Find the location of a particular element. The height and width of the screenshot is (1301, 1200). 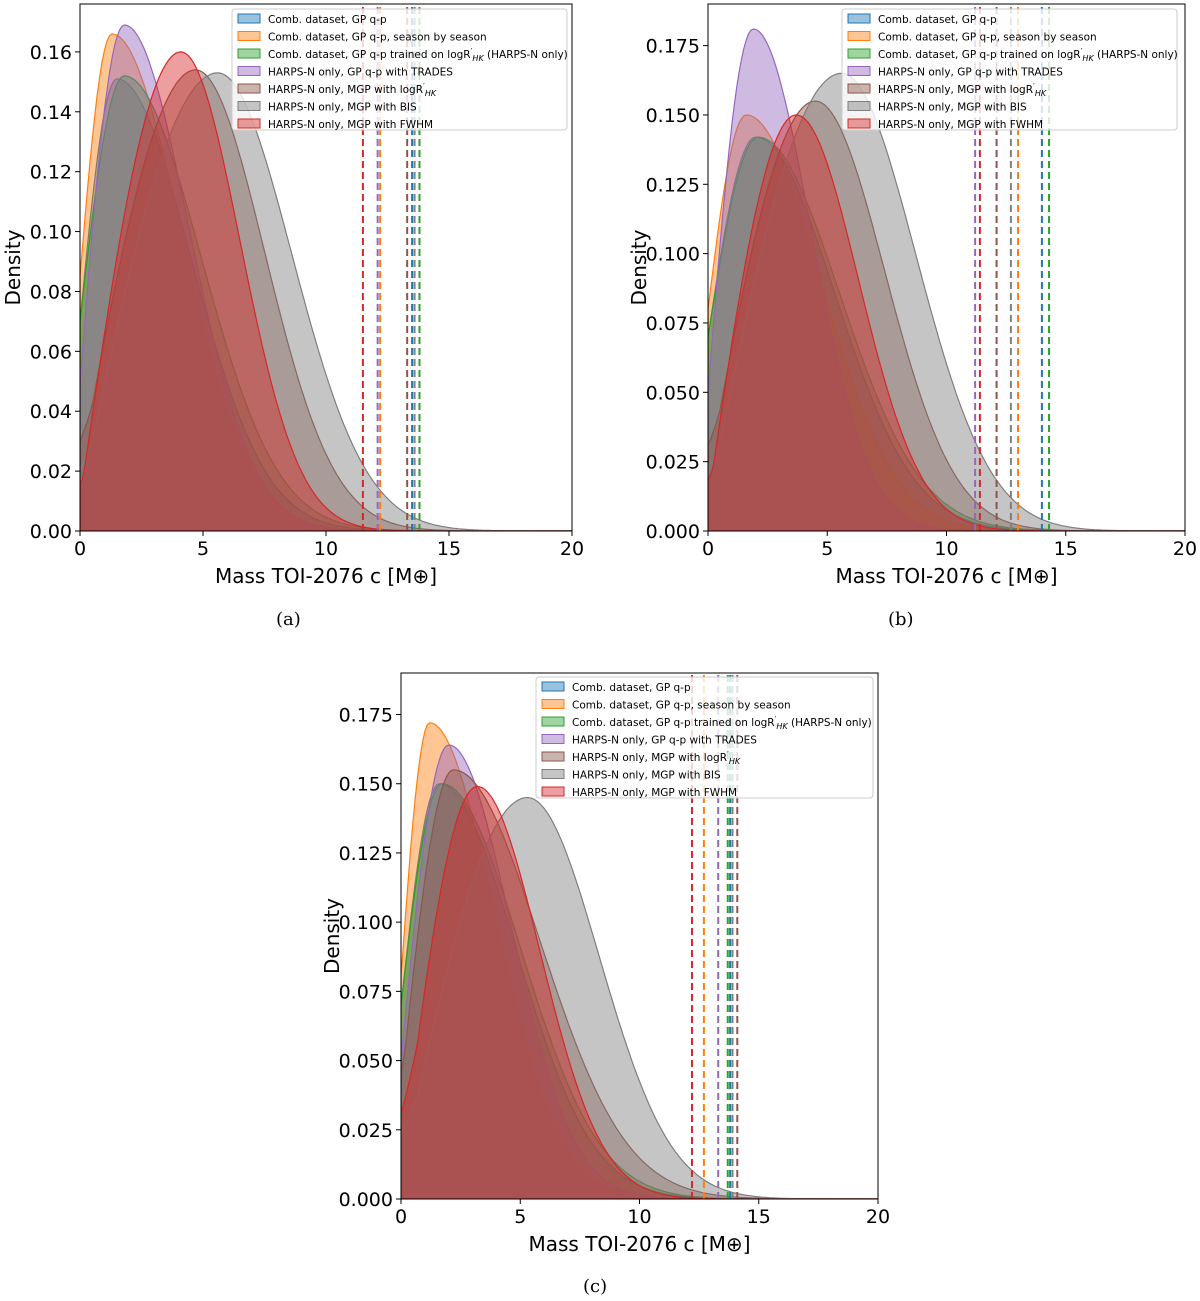

panel-caption-c: (c) is located at coordinates (595, 1286).